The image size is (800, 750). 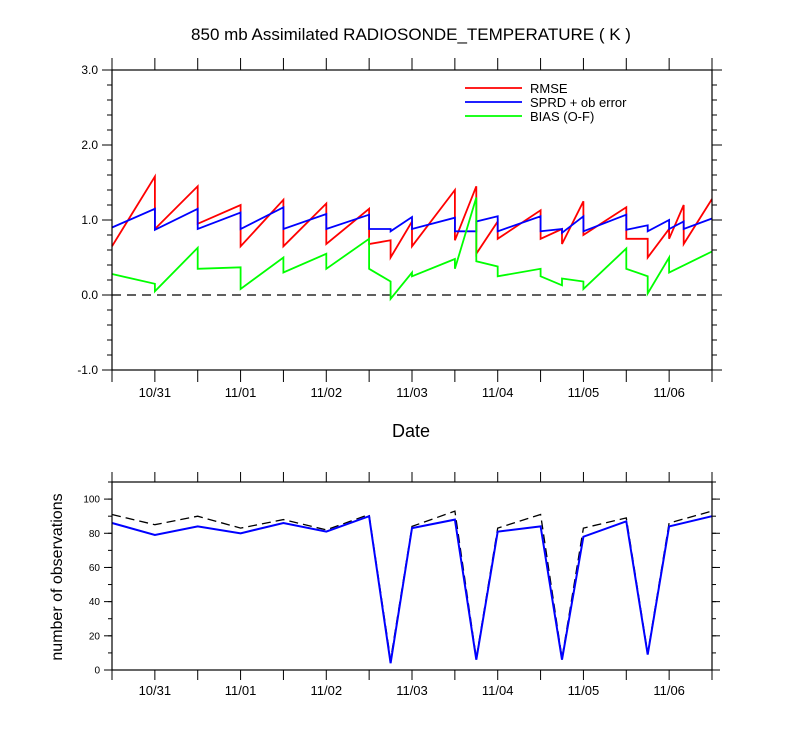 I want to click on legend-label: SPRD + ob error, so click(x=578, y=102).